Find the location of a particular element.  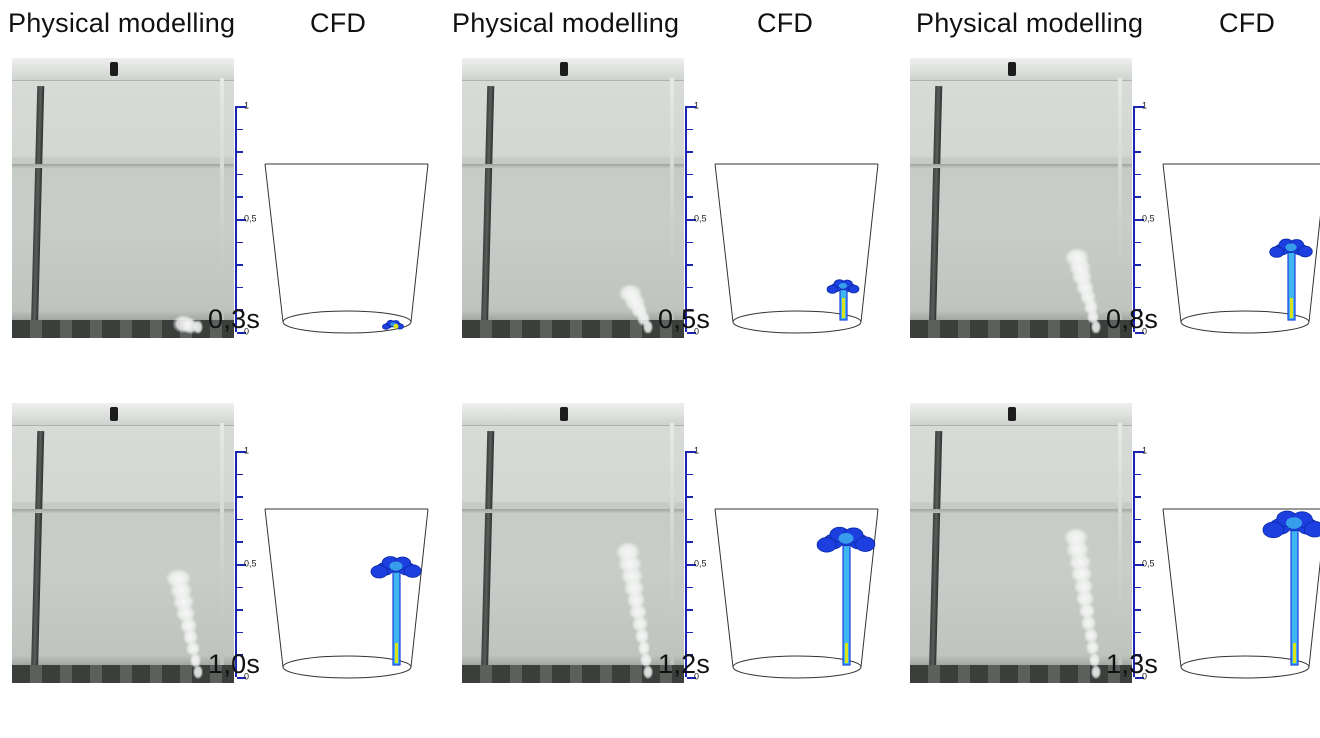

header-physical-modelling-1: Physical modelling is located at coordinates (122, 23).